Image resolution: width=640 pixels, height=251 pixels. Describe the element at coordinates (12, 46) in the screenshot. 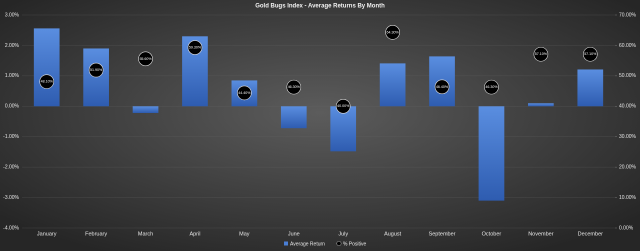

I see `y-tick-label: 2.00%` at that location.